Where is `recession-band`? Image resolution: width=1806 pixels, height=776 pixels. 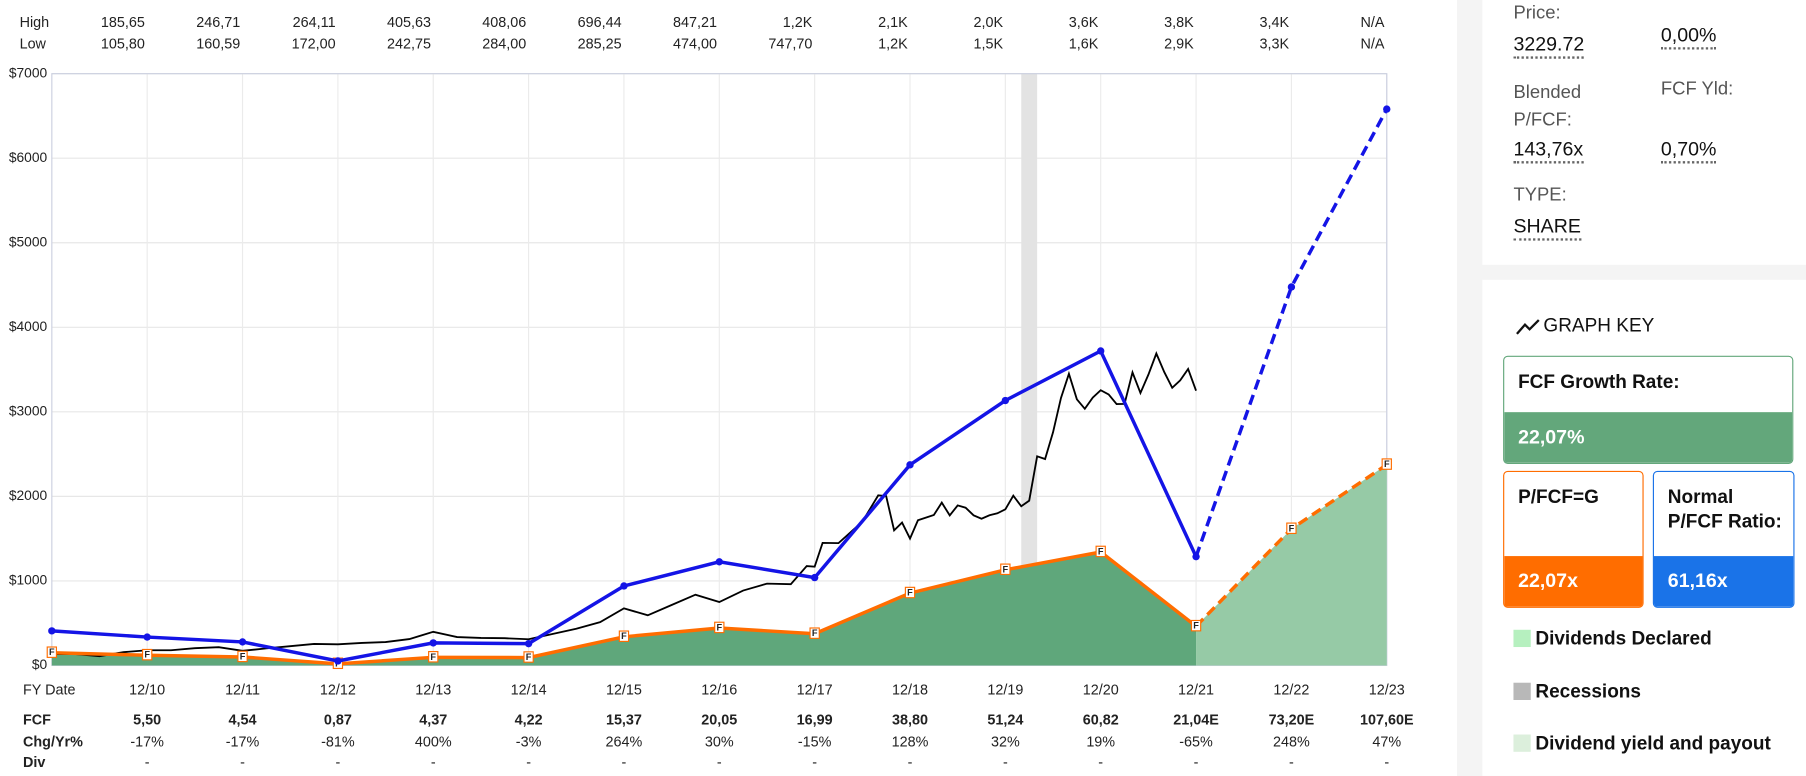 recession-band is located at coordinates (1029, 369).